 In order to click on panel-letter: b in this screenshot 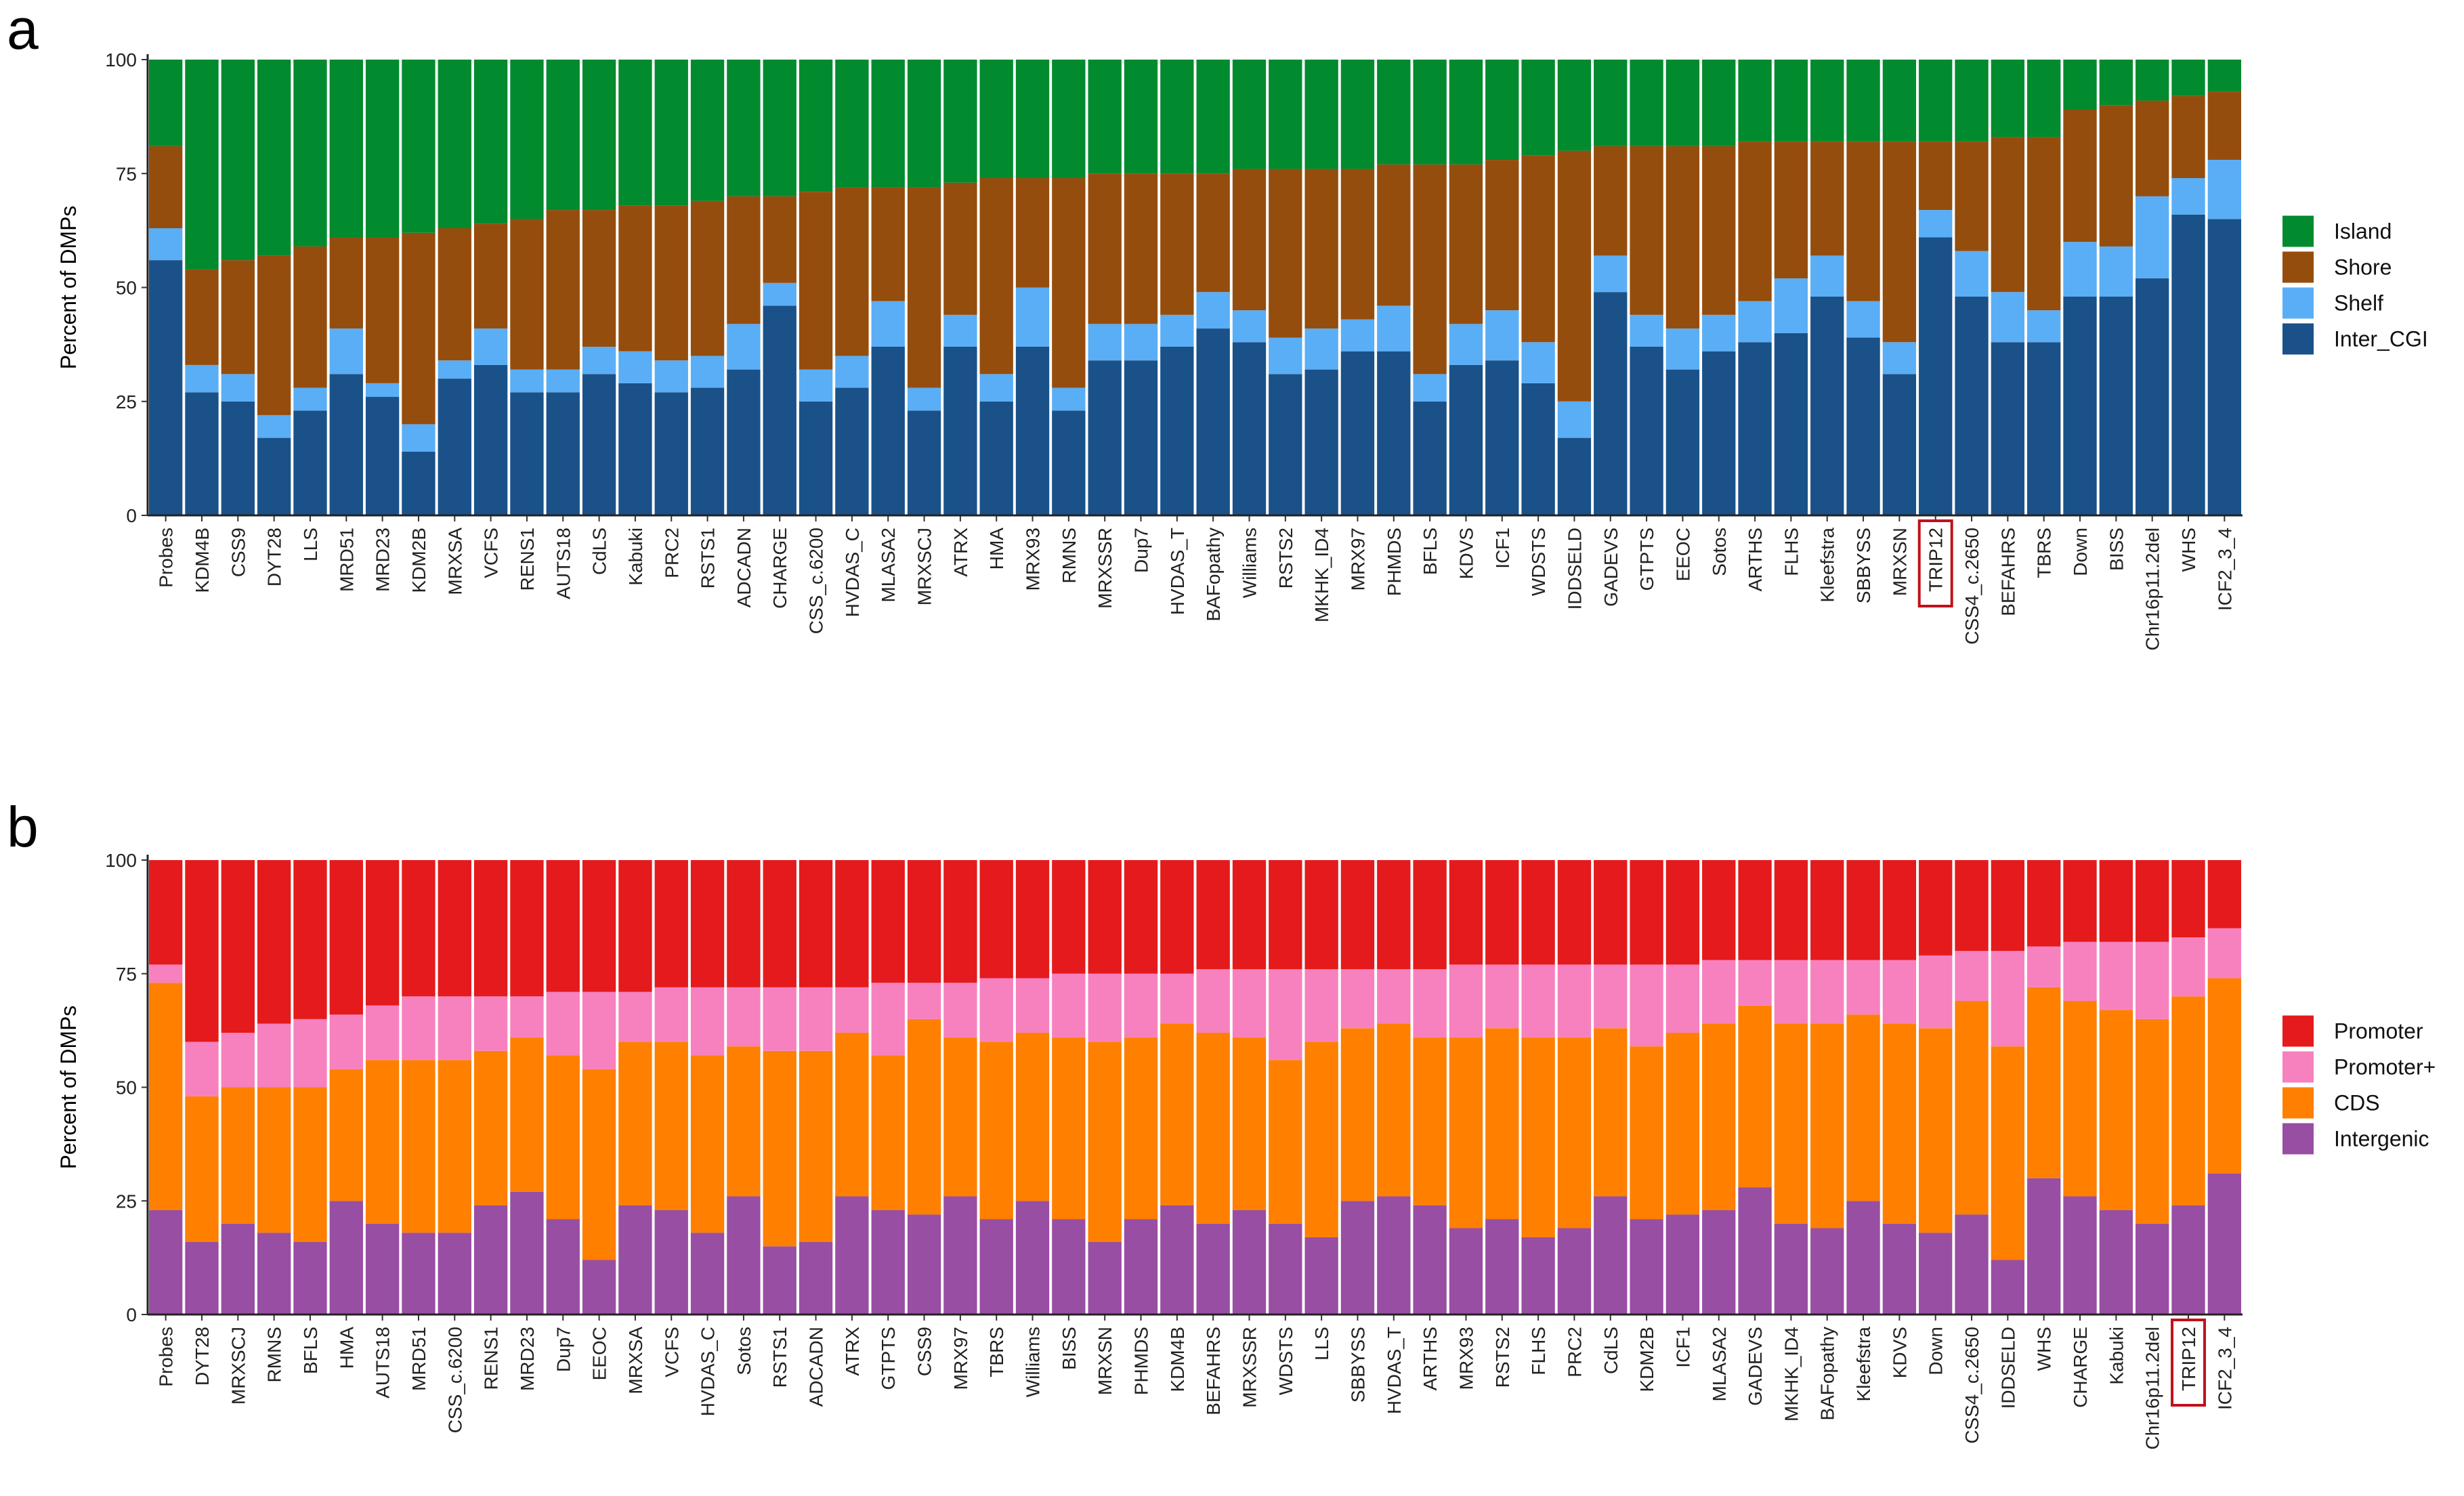, I will do `click(23, 827)`.